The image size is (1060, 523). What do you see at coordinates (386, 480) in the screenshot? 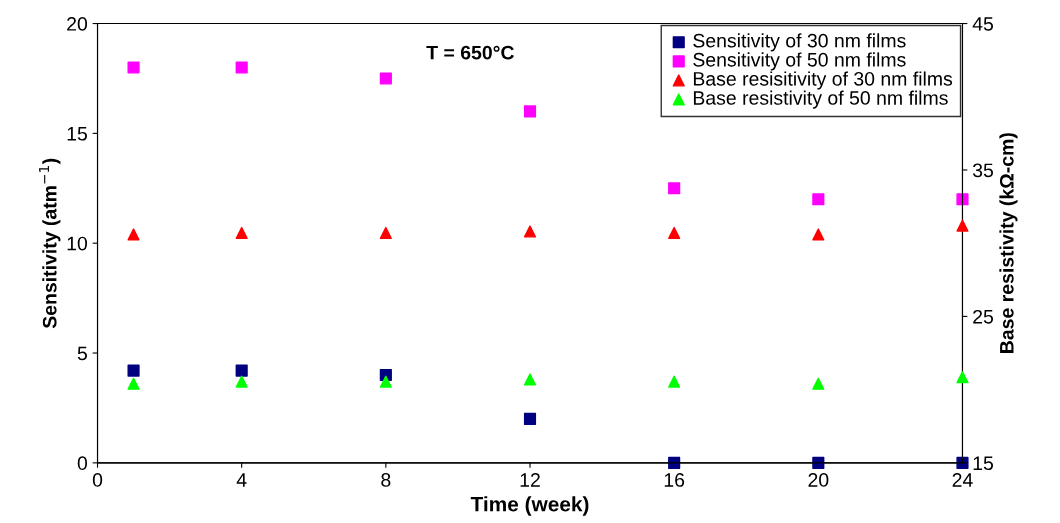
I see `x-tick-label: 8` at bounding box center [386, 480].